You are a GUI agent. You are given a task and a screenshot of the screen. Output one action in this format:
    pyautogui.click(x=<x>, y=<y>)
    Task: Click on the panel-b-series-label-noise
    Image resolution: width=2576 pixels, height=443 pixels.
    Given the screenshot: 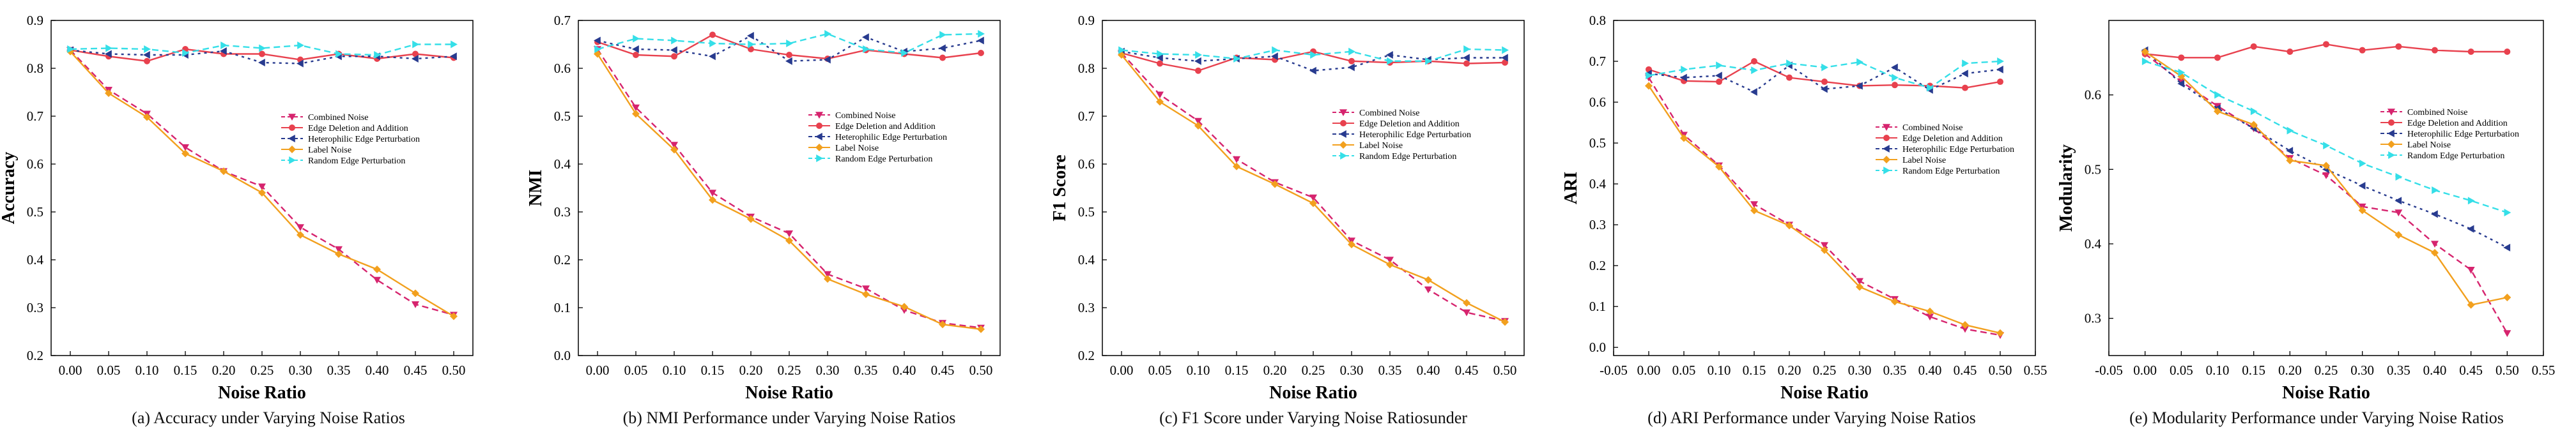 What is the action you would take?
    pyautogui.click(x=789, y=191)
    